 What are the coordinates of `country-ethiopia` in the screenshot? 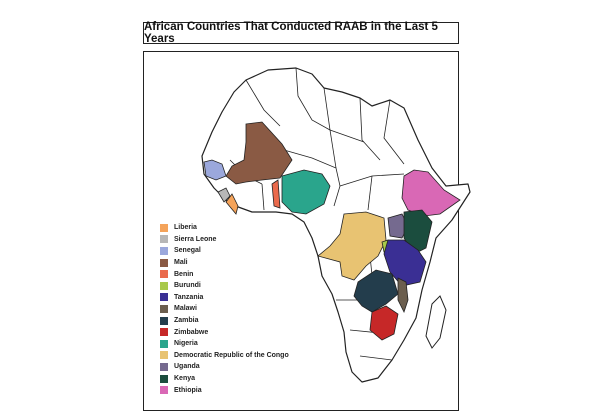 It's located at (431, 193).